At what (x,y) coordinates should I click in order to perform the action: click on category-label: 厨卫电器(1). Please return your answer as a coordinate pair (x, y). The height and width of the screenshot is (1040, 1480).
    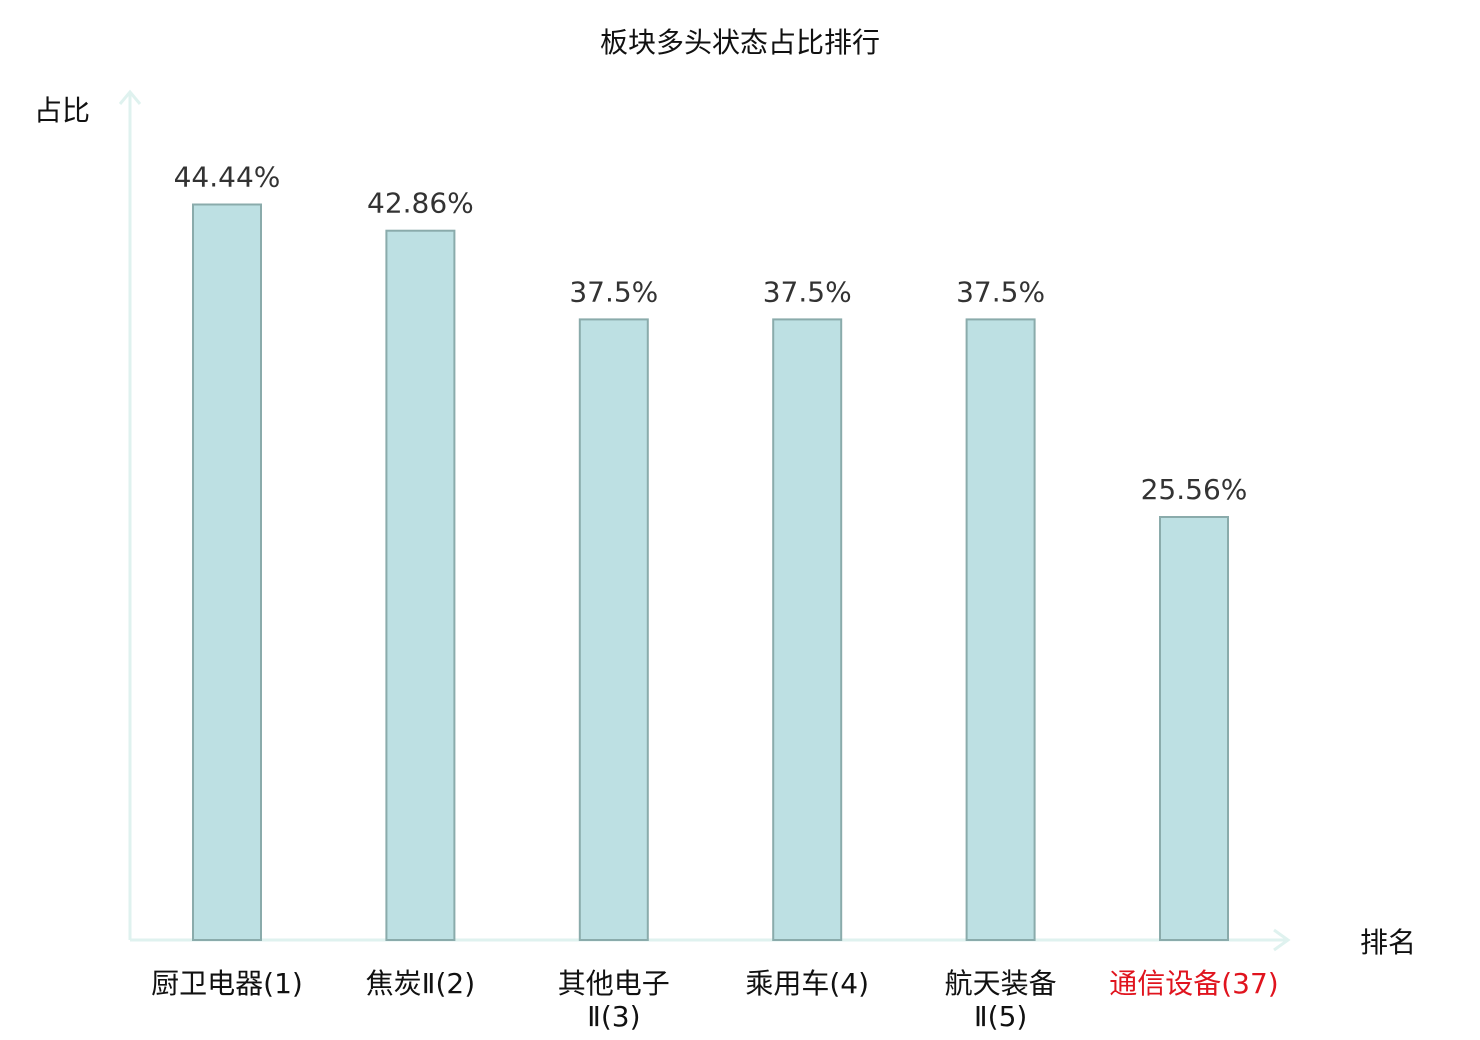
    Looking at the image, I should click on (227, 983).